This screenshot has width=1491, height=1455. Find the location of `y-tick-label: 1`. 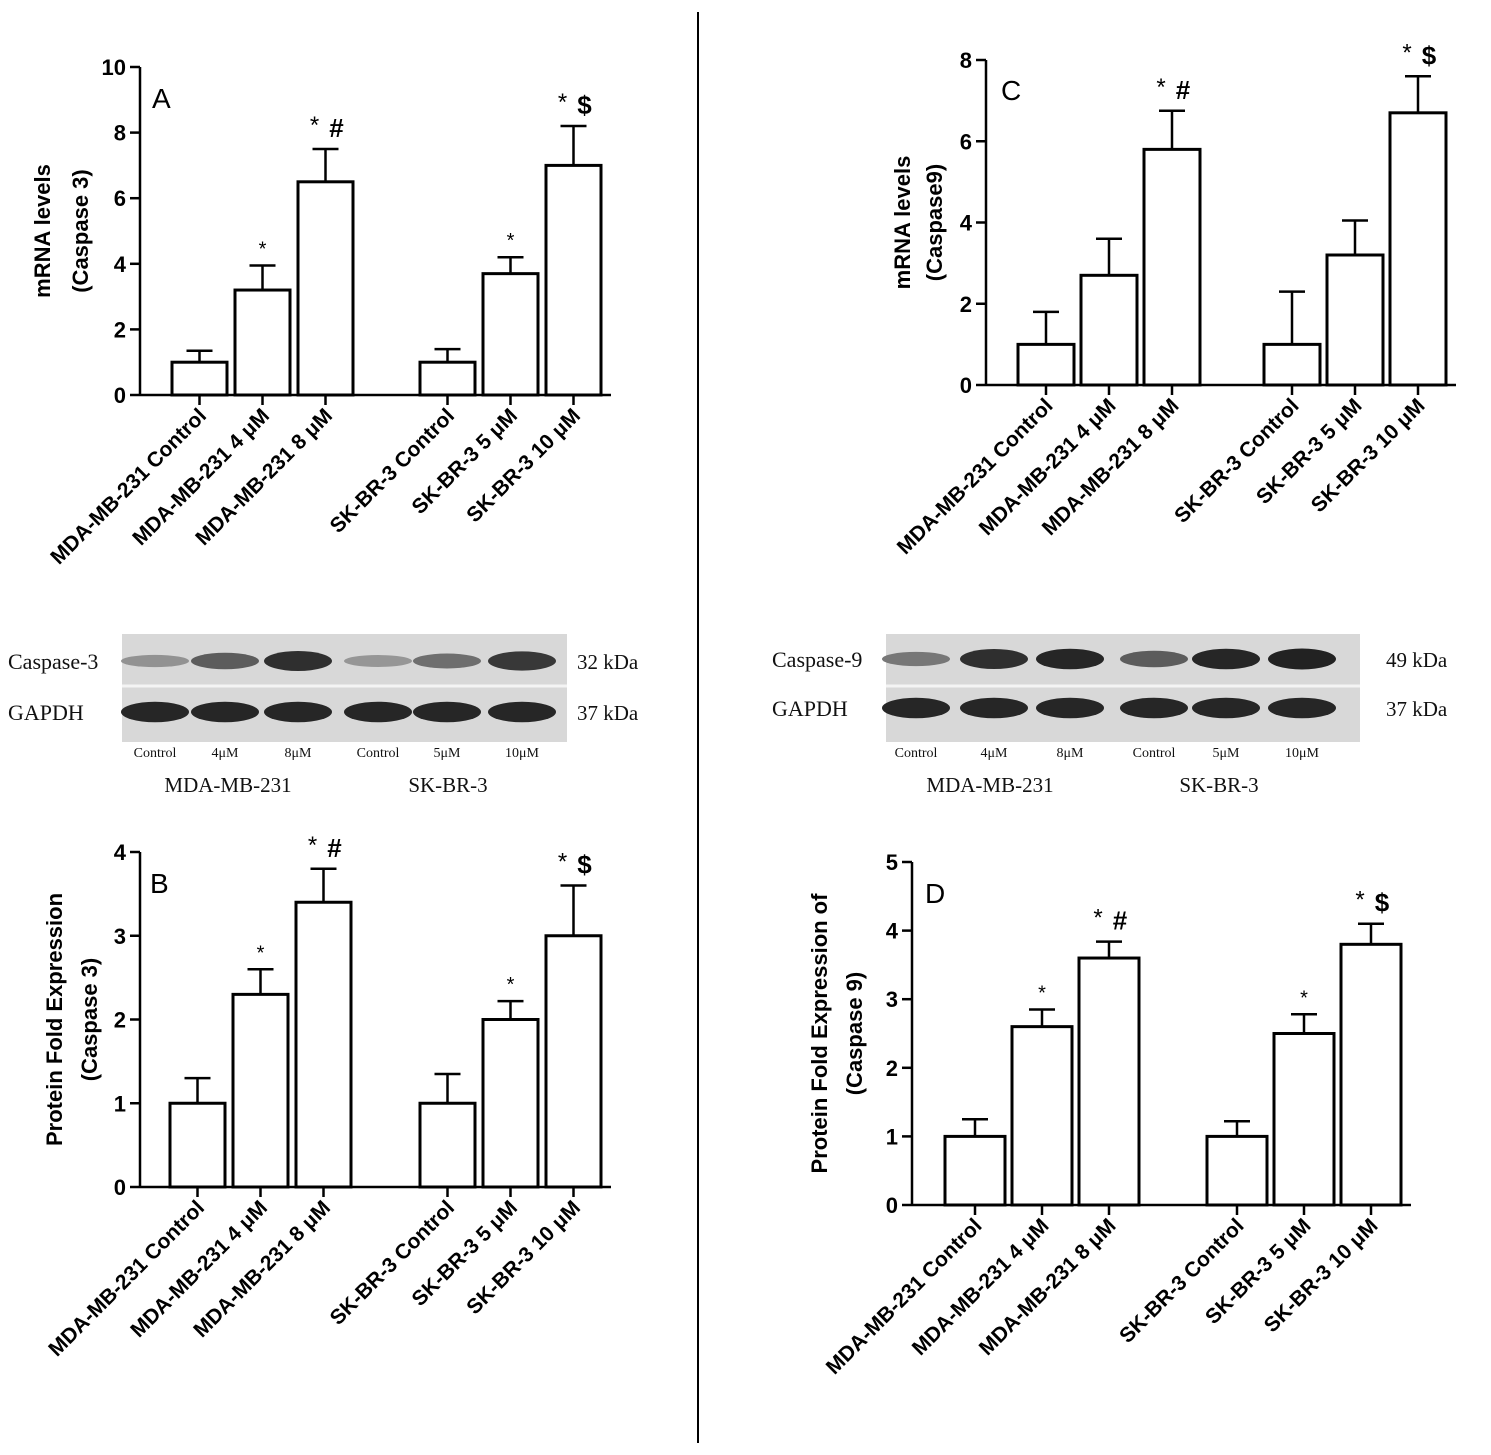

y-tick-label: 1 is located at coordinates (892, 1136).